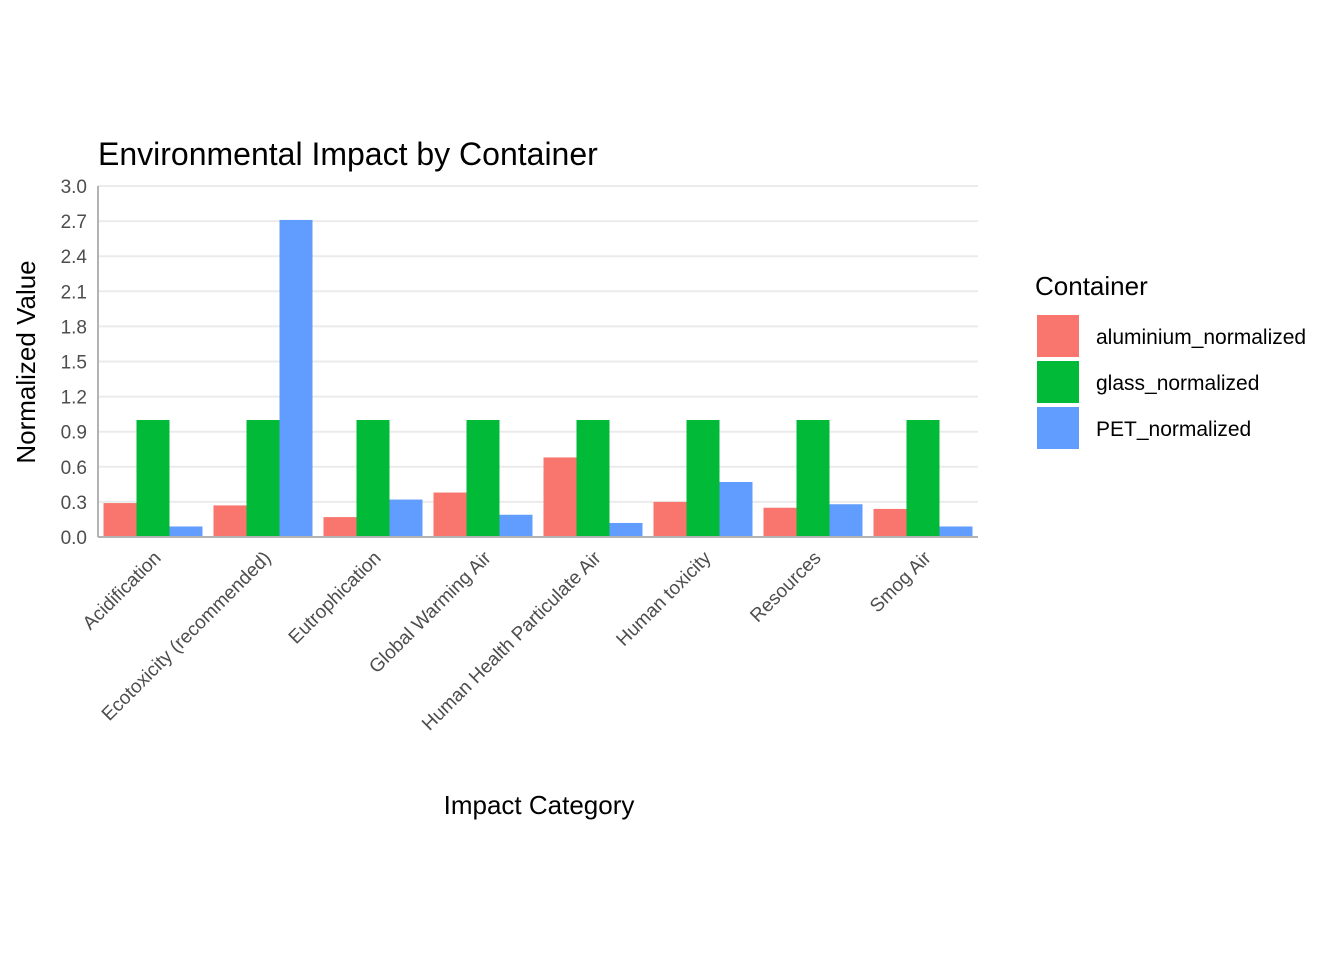 This screenshot has width=1344, height=960. What do you see at coordinates (1173, 429) in the screenshot?
I see `legend-label-PET_normalized: PET_normalized` at bounding box center [1173, 429].